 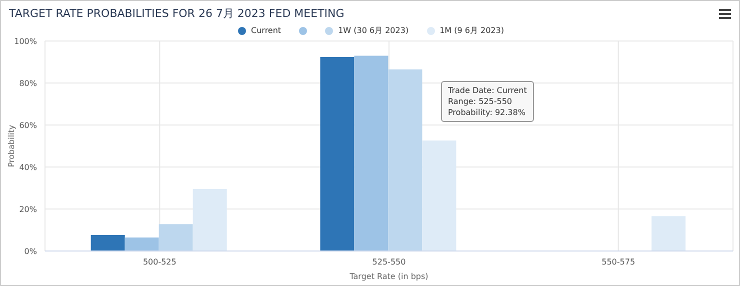 I want to click on y-tick-label: 0%, so click(x=31, y=251).